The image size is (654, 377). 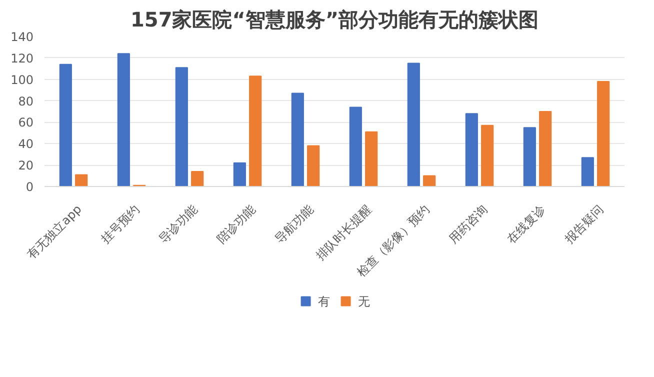 I want to click on y-tick-label: 60, so click(x=26, y=123).